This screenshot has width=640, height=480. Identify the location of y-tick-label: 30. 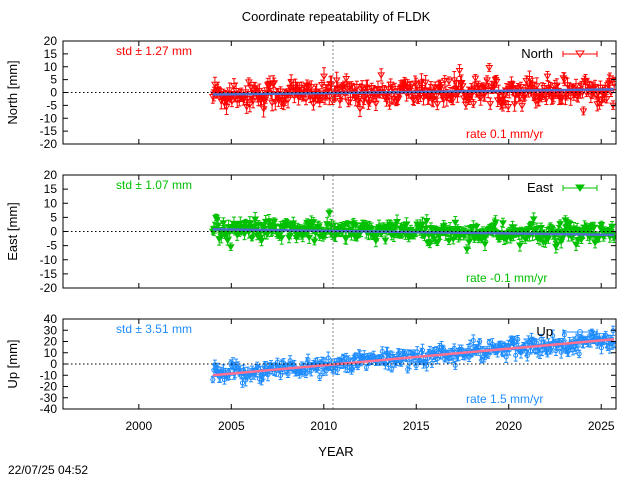
(51, 330).